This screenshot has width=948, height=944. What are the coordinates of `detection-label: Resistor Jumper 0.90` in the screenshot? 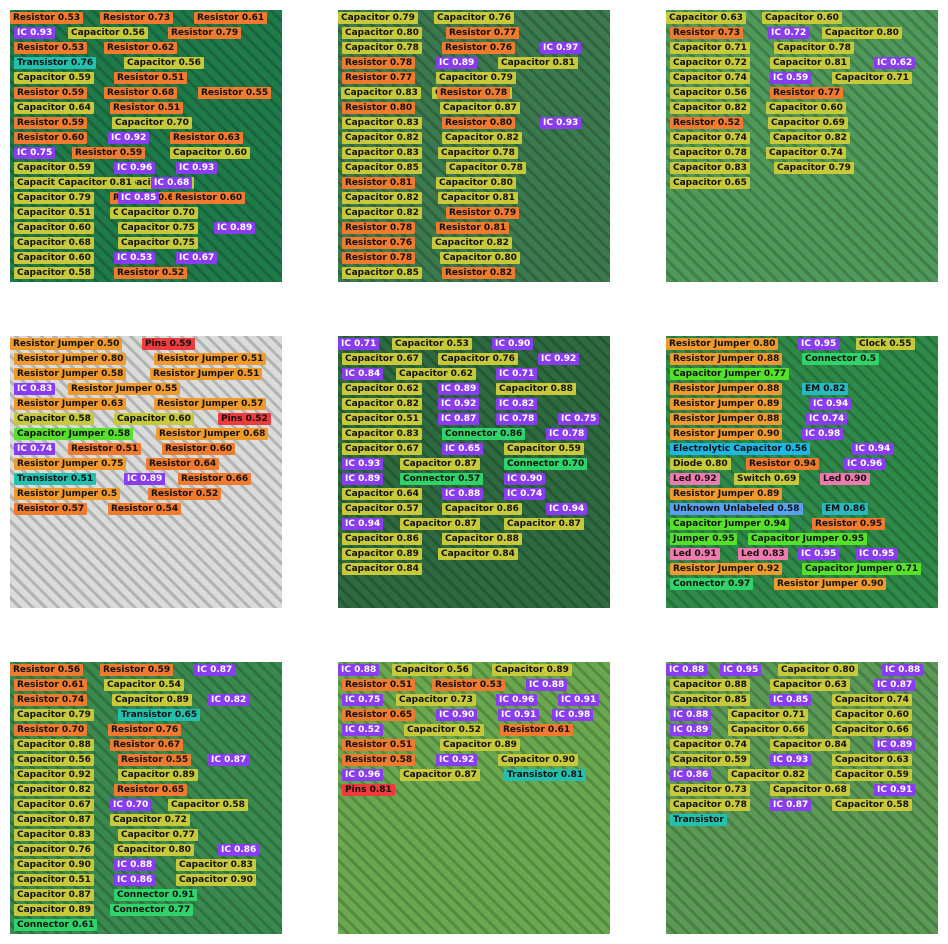 It's located at (726, 434).